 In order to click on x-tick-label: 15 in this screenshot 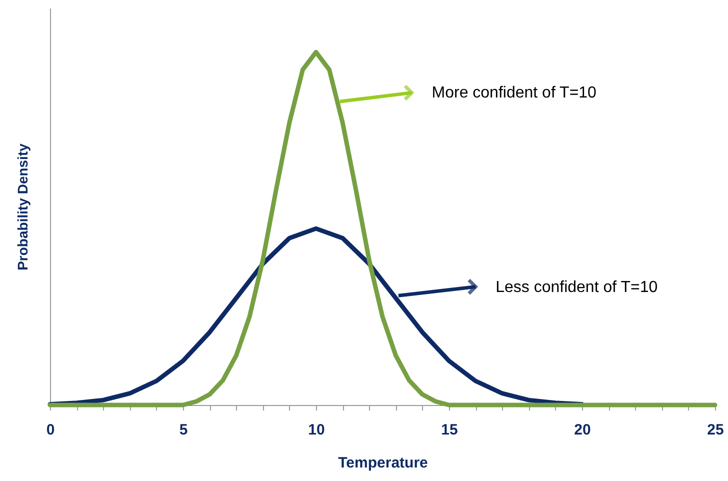, I will do `click(449, 430)`.